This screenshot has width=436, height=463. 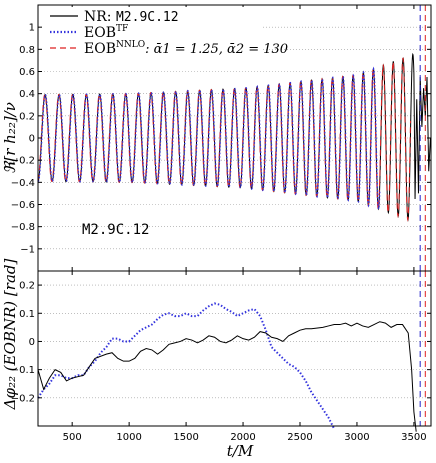 I want to click on legend-label-2: EOBTF, so click(x=106, y=32).